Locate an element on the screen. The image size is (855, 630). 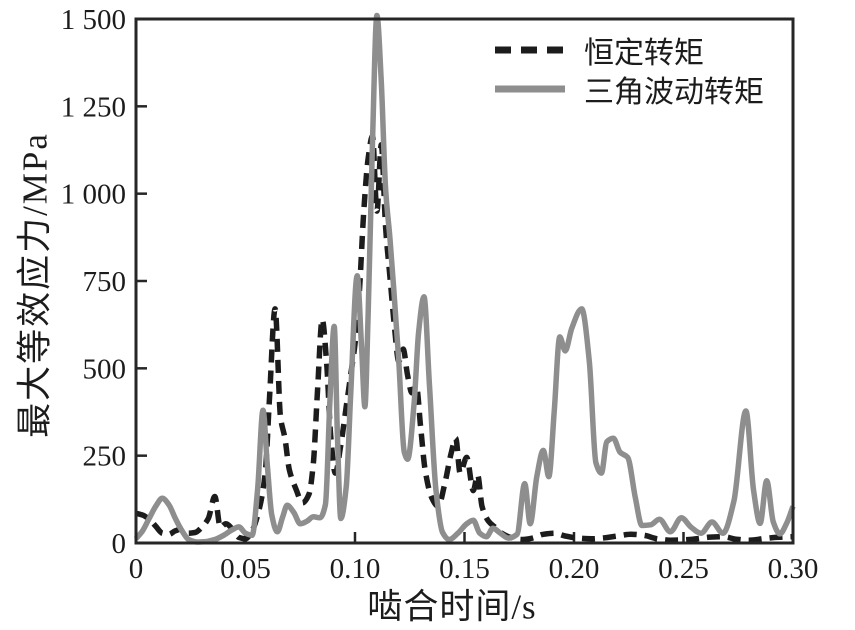
legend: 恒定转矩 三角波动转矩 is located at coordinates (629, 69).